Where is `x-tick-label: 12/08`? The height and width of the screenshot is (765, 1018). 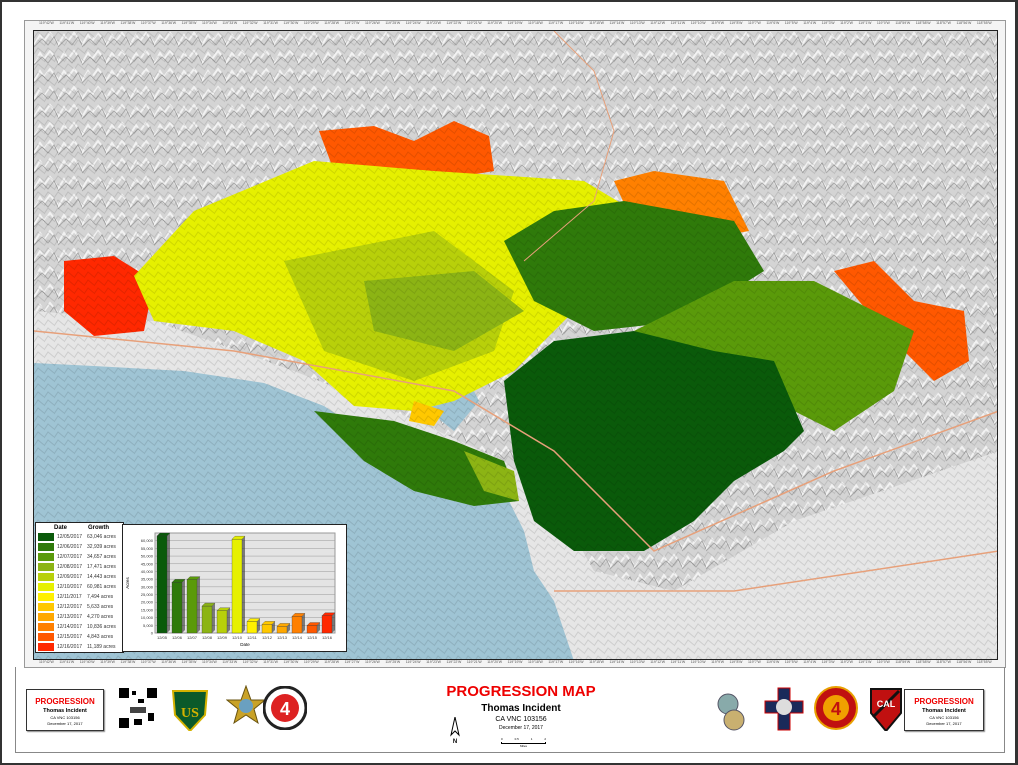
x-tick-label: 12/08 is located at coordinates (207, 637).